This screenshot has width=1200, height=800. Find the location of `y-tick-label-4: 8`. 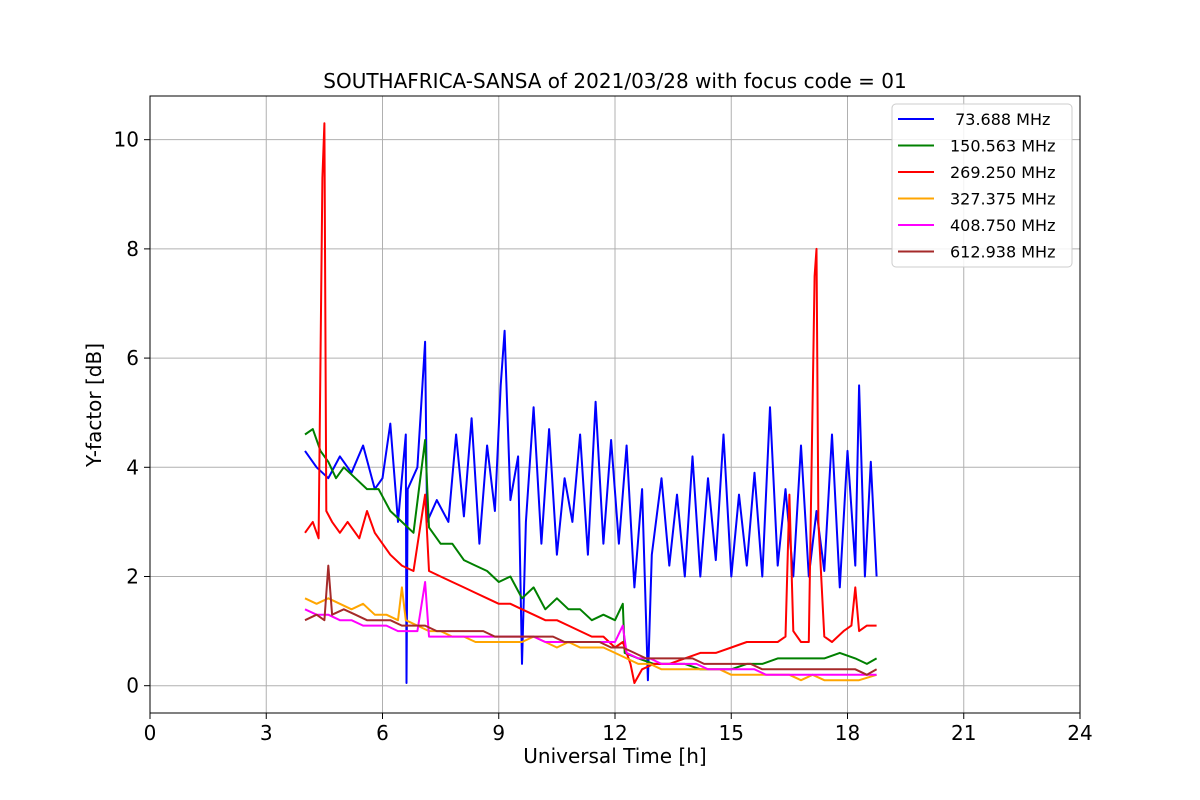

y-tick-label-4: 8 is located at coordinates (132, 249).